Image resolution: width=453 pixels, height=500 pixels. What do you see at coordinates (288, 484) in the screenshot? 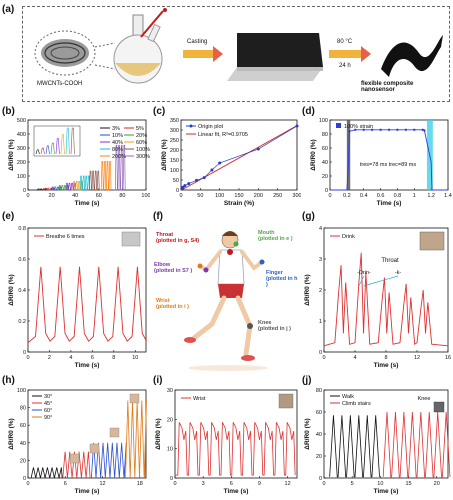
I see `x-tick-label: 12` at bounding box center [288, 484].